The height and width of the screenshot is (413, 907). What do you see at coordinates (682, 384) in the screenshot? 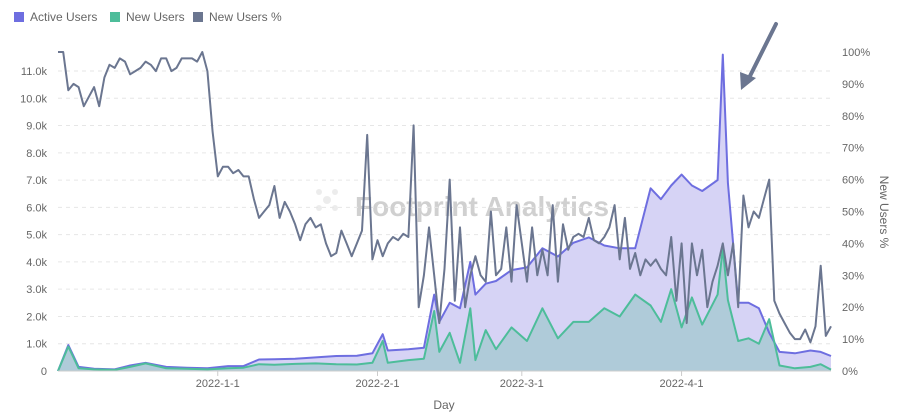
I see `x-tick-label: 2022-4-1` at bounding box center [682, 384].